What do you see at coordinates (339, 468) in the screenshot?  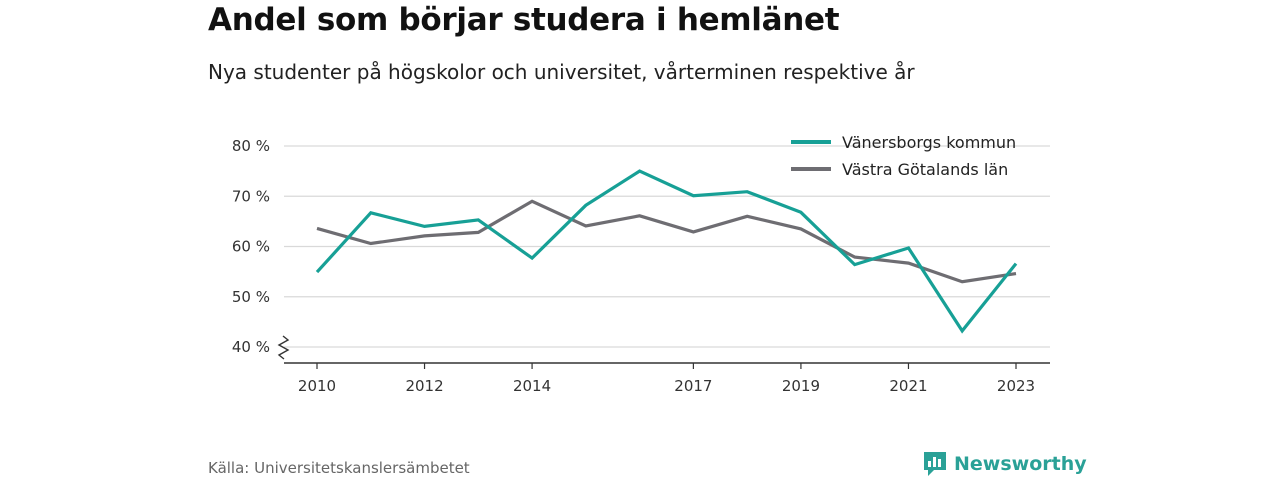 I see `source-note: Källa: Universitetskanslersämbetet` at bounding box center [339, 468].